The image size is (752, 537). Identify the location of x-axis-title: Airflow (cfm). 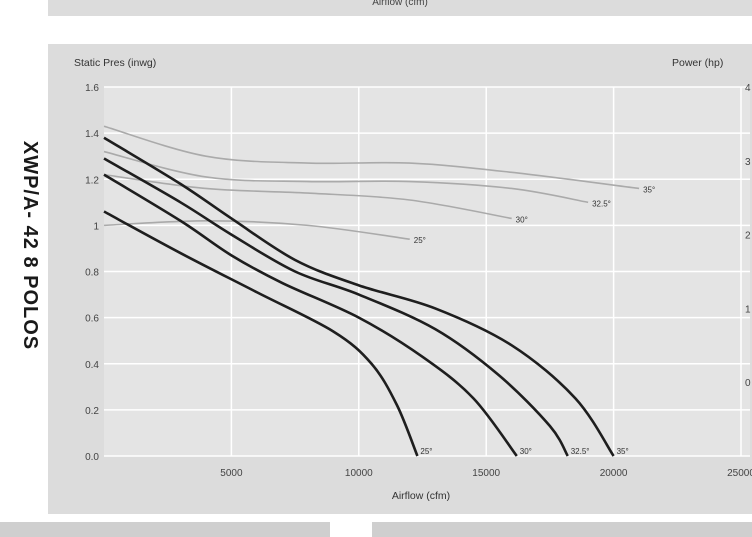
(421, 496).